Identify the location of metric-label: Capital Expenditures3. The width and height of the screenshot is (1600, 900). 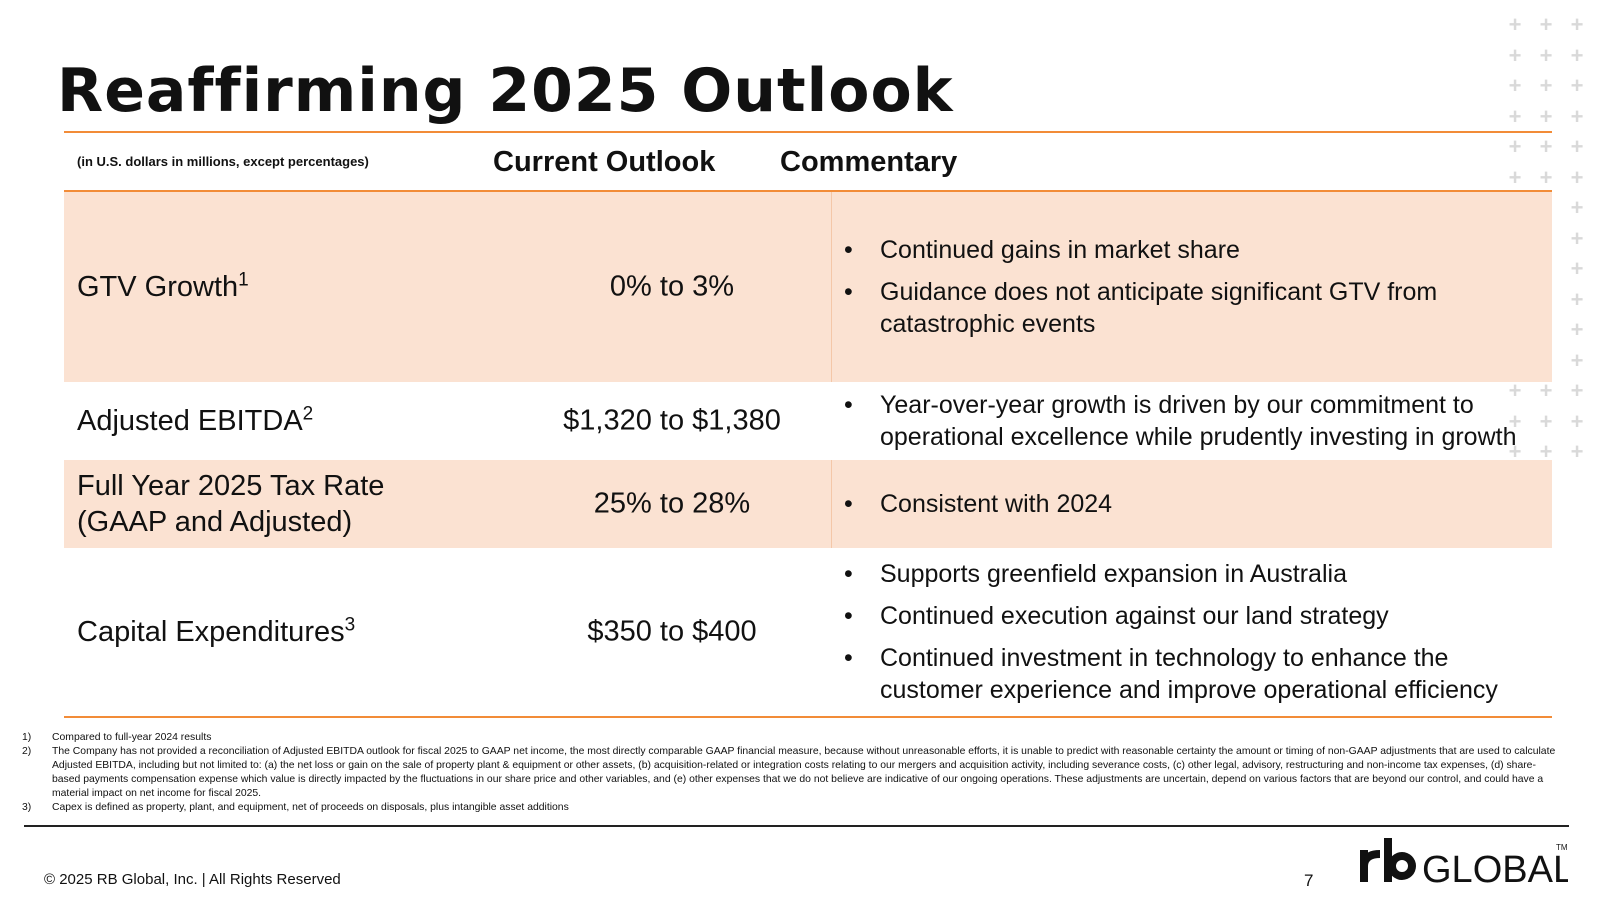
(216, 631).